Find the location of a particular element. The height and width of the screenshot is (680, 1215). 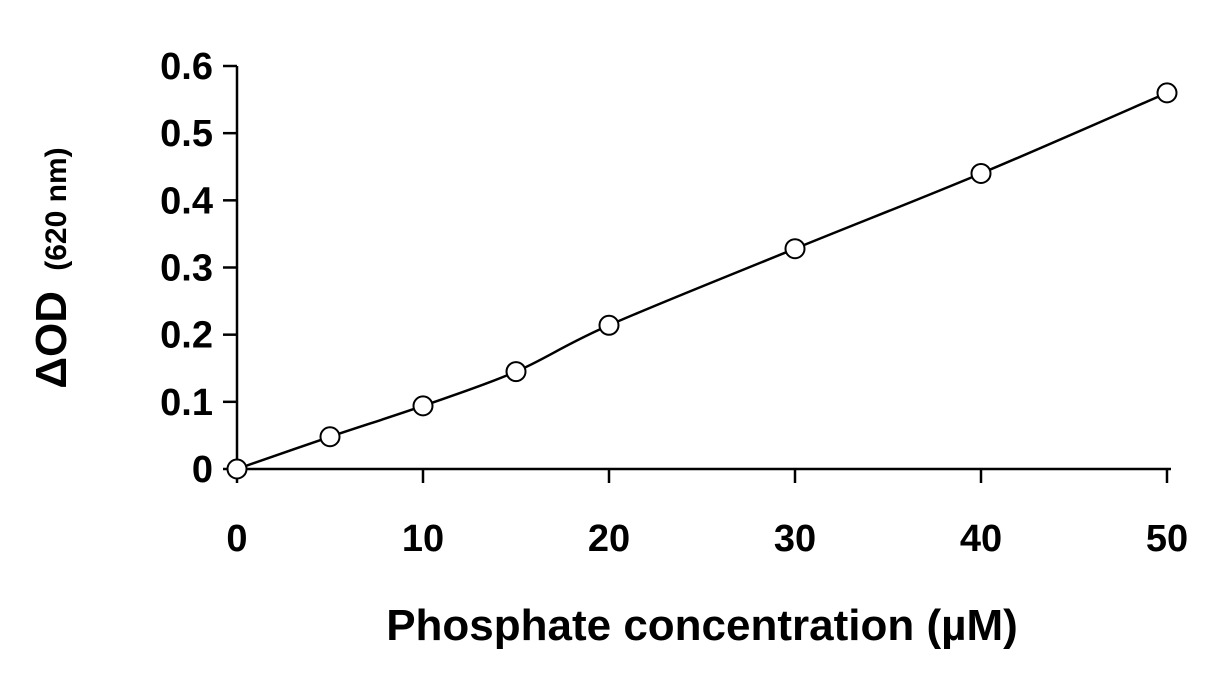

x-axis-title: Phosphate concentration (µM) is located at coordinates (702, 625).